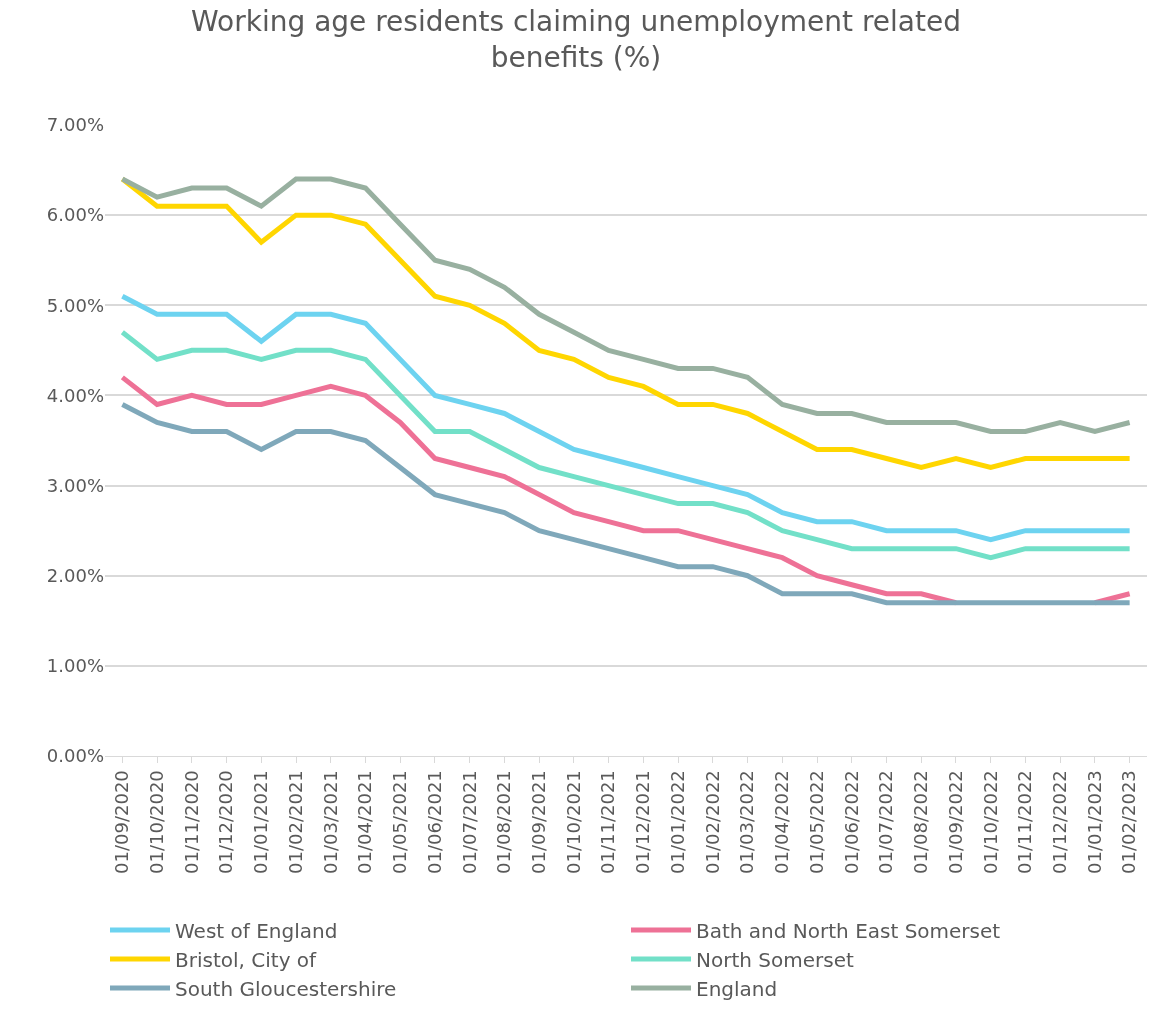  I want to click on x-tick-label: 01/11/2022, so click(1025, 822).